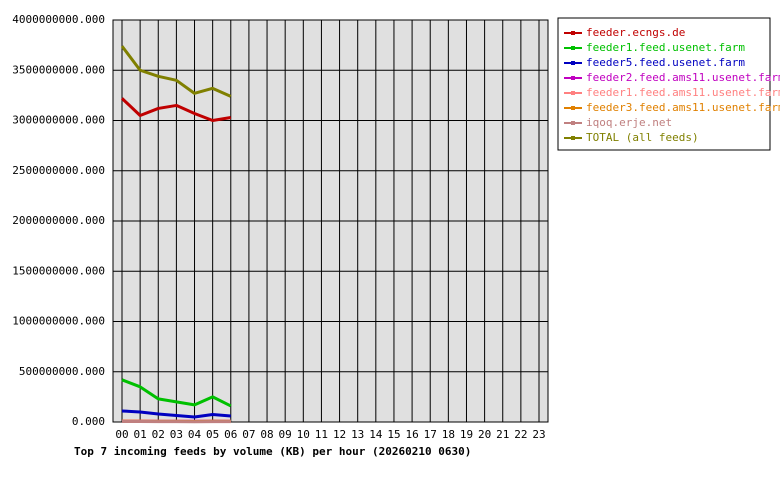 This screenshot has height=480, width=780. I want to click on y-tick-label: 1500000000.000, so click(58, 270).